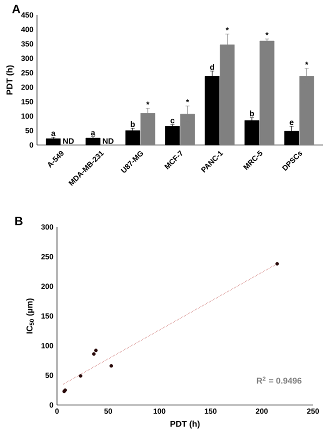 Image resolution: width=327 pixels, height=446 pixels. What do you see at coordinates (30, 316) in the screenshot?
I see `y-axis-title: IC$_{50}$ (µm)` at bounding box center [30, 316].